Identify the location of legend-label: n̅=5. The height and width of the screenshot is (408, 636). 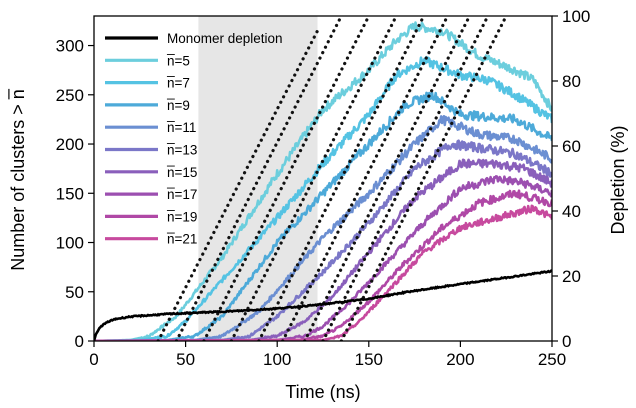
(178, 60).